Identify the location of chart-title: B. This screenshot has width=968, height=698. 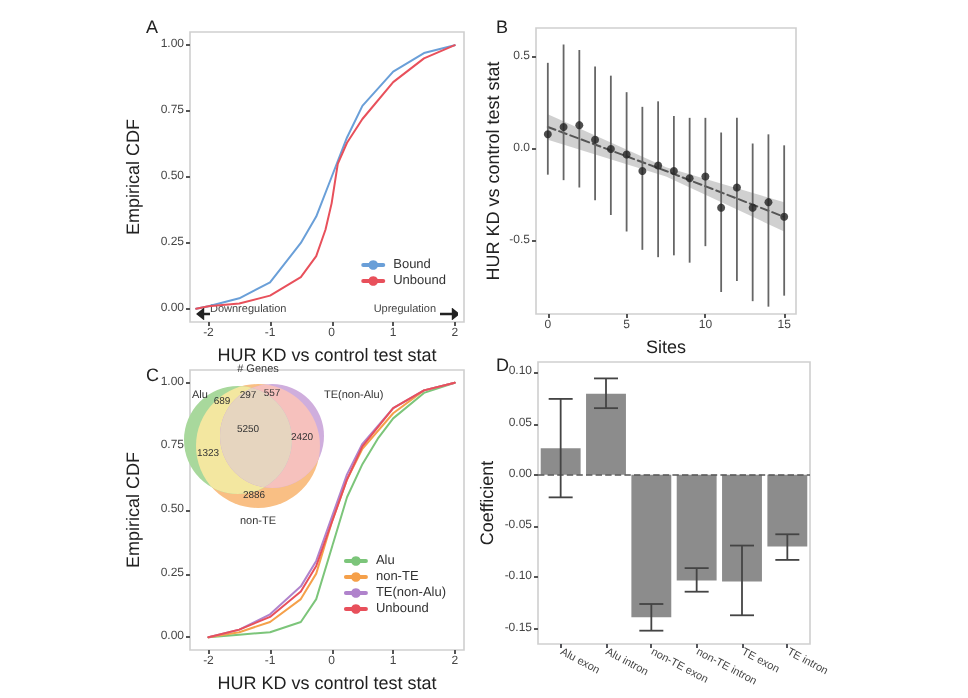
(502, 27).